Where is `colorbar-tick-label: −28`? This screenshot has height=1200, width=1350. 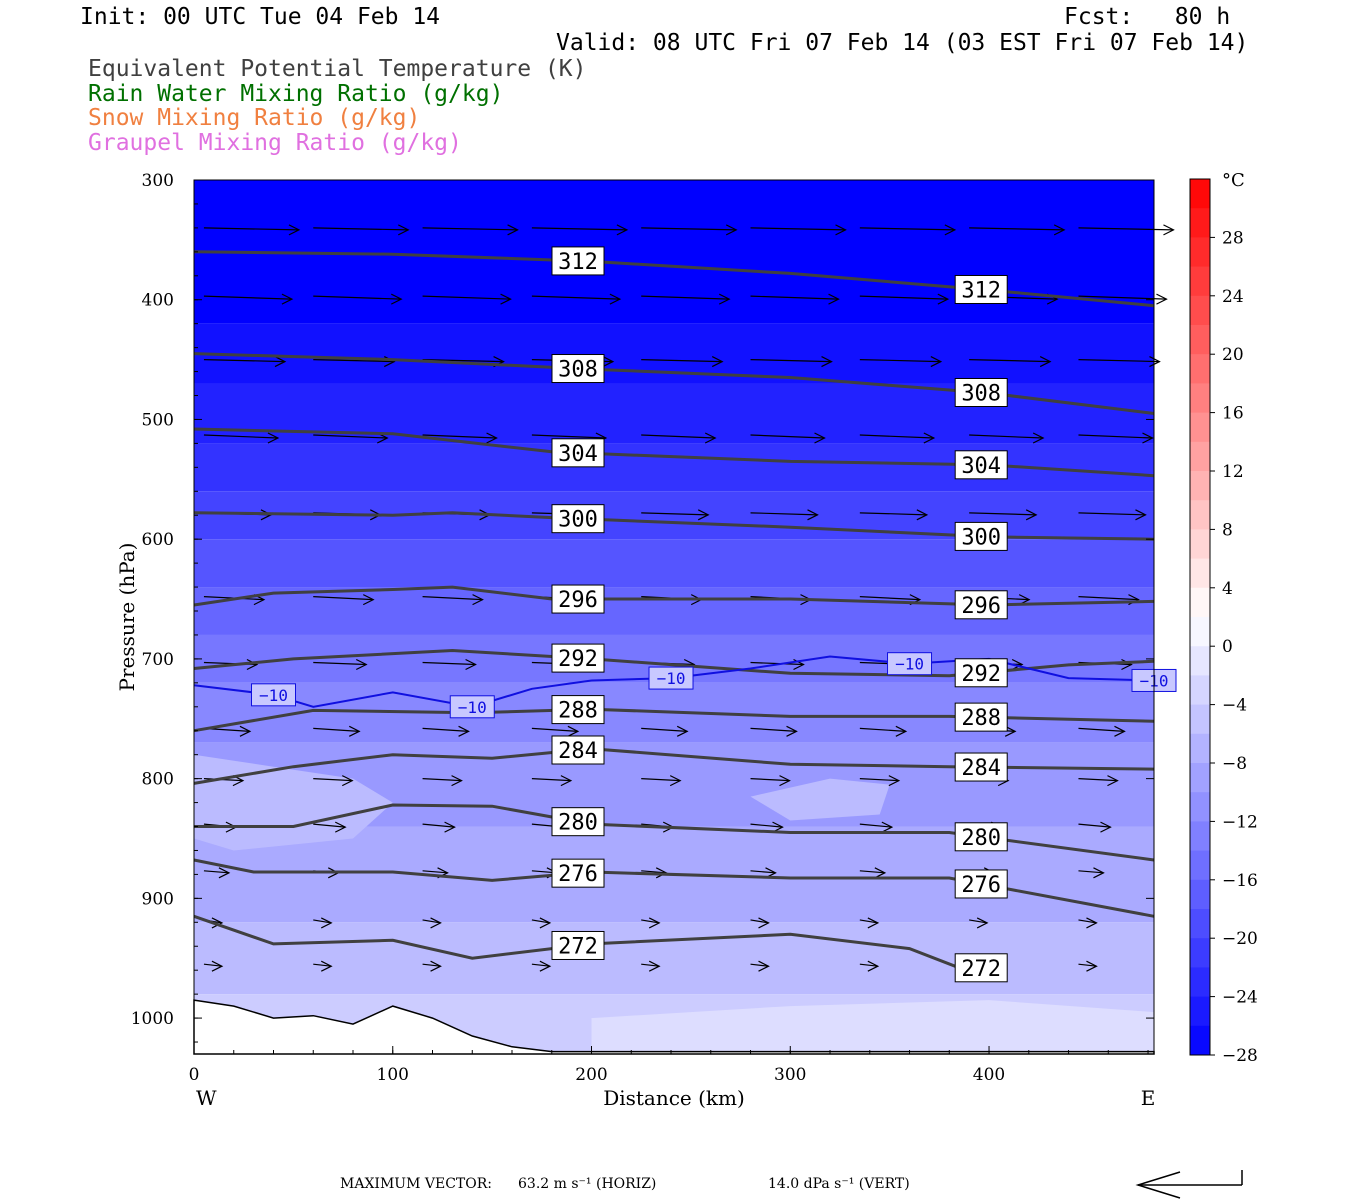
colorbar-tick-label: −28 is located at coordinates (1240, 1056).